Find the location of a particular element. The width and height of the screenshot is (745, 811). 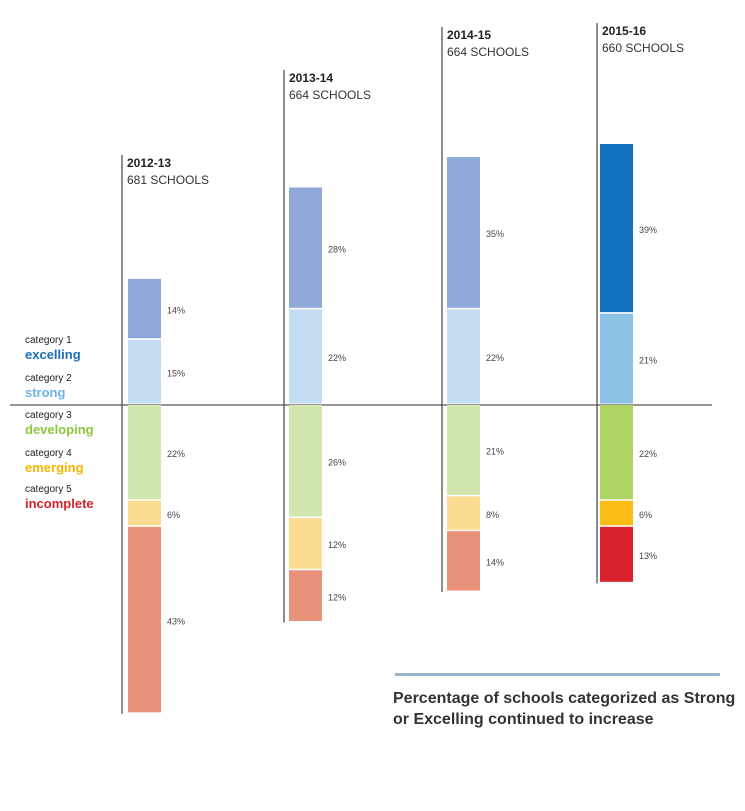

value-label: 15% is located at coordinates (176, 373).